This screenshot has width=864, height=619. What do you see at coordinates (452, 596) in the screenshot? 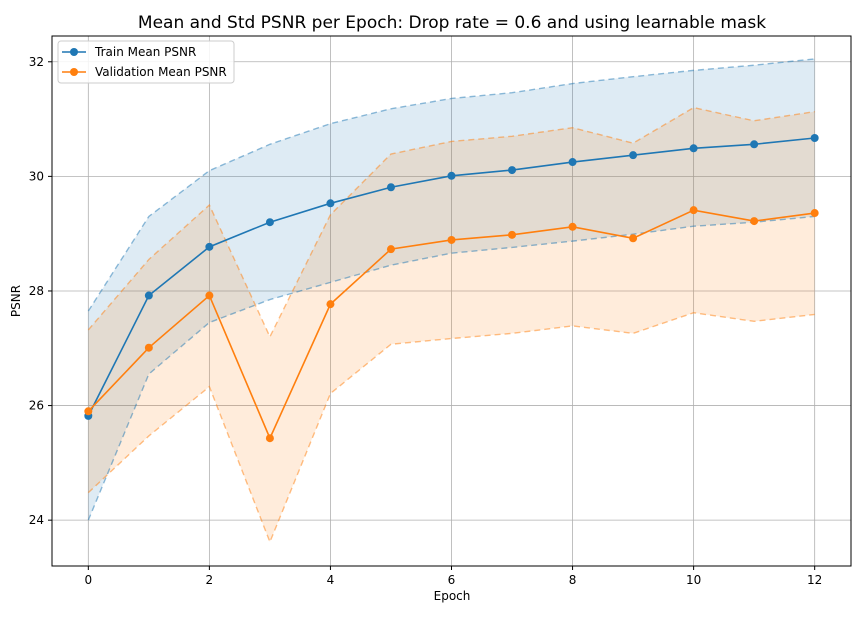
I see `x-axis-label: Epoch` at bounding box center [452, 596].